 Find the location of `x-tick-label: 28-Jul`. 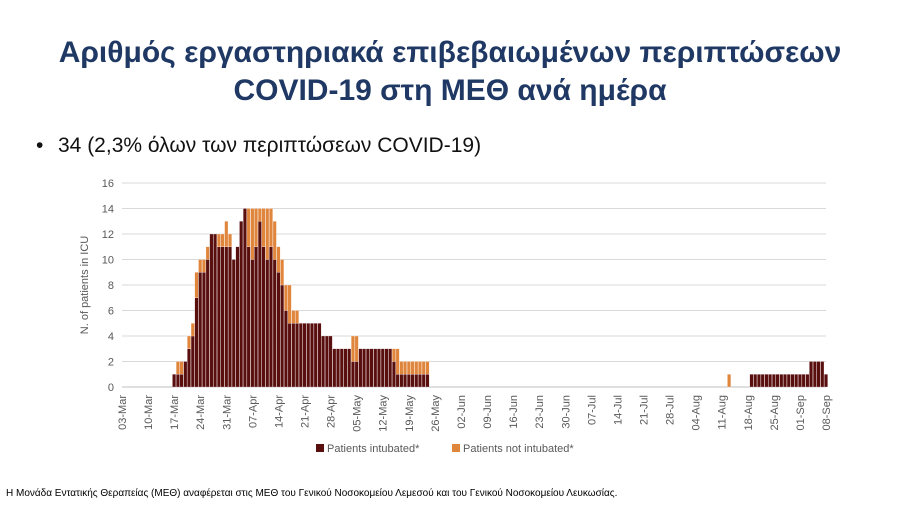

x-tick-label: 28-Jul is located at coordinates (671, 410).